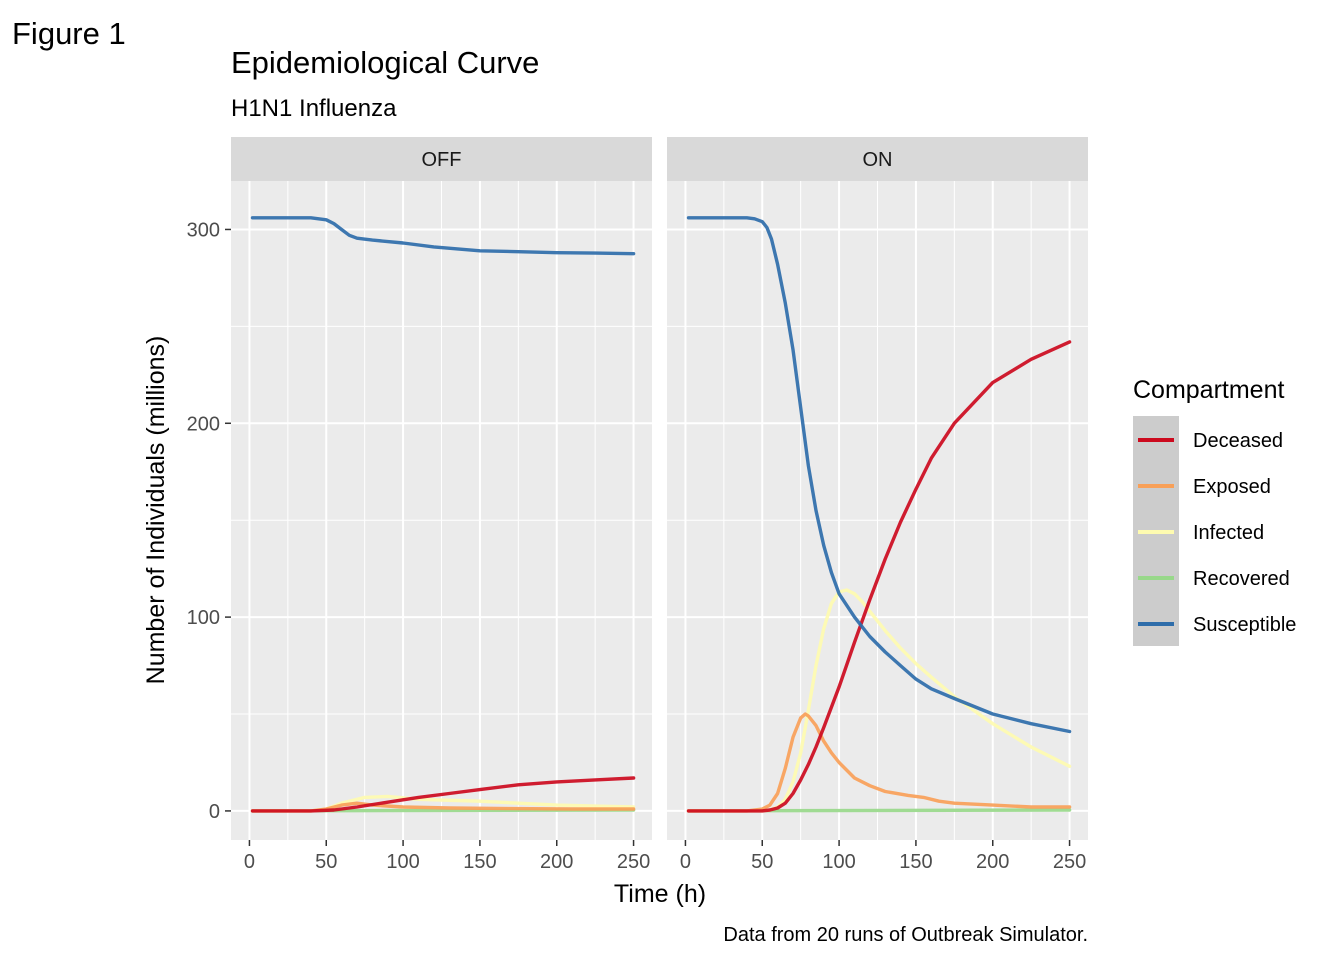 This screenshot has height=960, width=1344. Describe the element at coordinates (660, 894) in the screenshot. I see `x-axis-title: Time (h)` at that location.